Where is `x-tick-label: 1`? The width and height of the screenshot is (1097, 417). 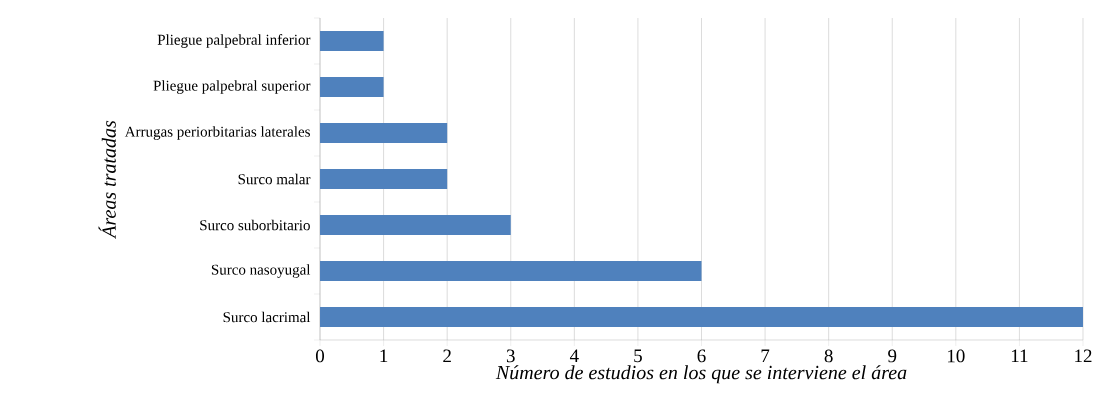
x-tick-label: 1 is located at coordinates (384, 356).